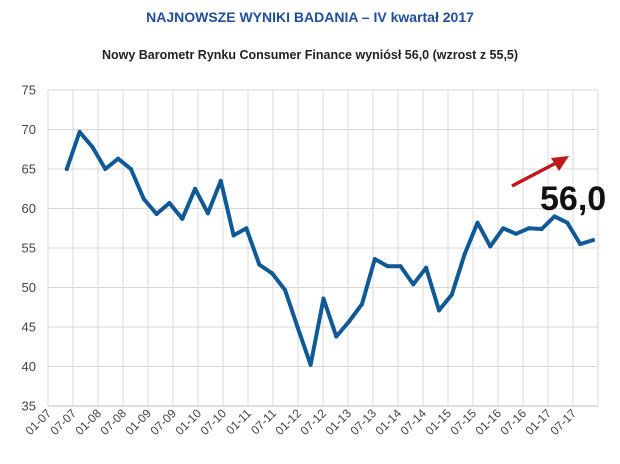 The width and height of the screenshot is (620, 464). I want to click on x-tick-label: 07-16, so click(514, 422).